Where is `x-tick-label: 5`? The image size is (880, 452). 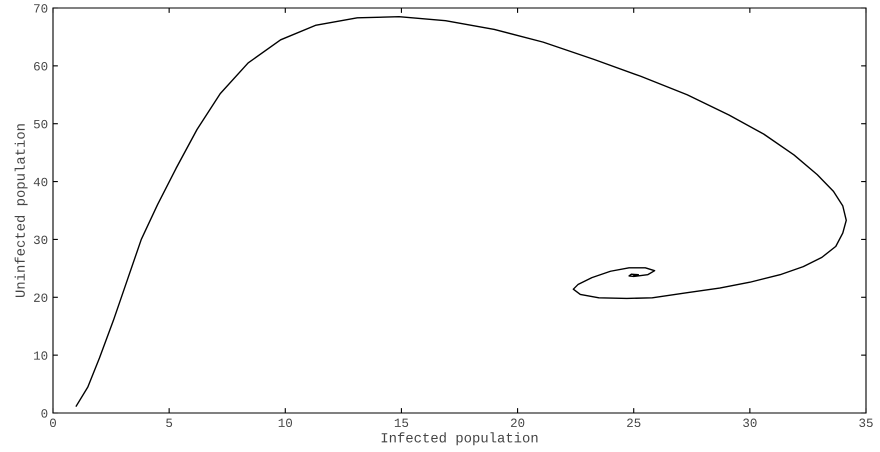 x-tick-label: 5 is located at coordinates (169, 423).